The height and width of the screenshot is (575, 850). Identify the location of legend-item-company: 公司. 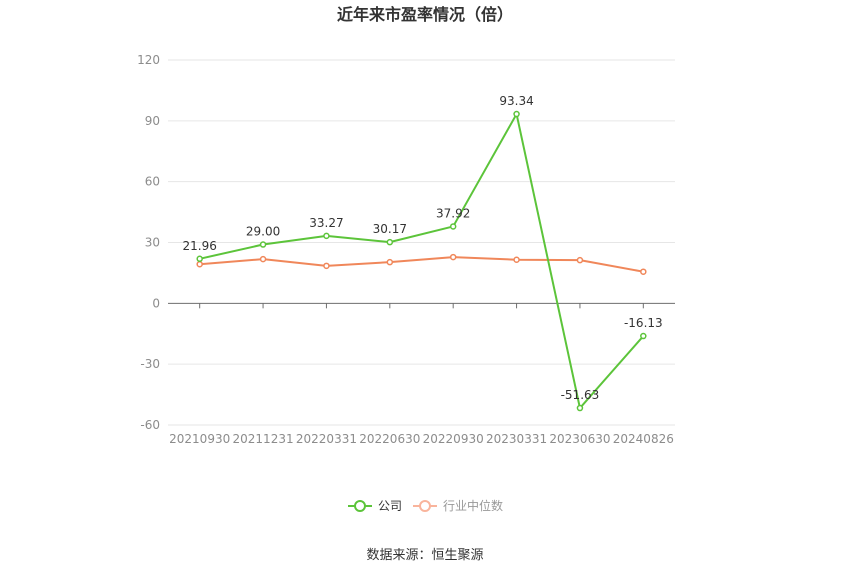
(375, 506).